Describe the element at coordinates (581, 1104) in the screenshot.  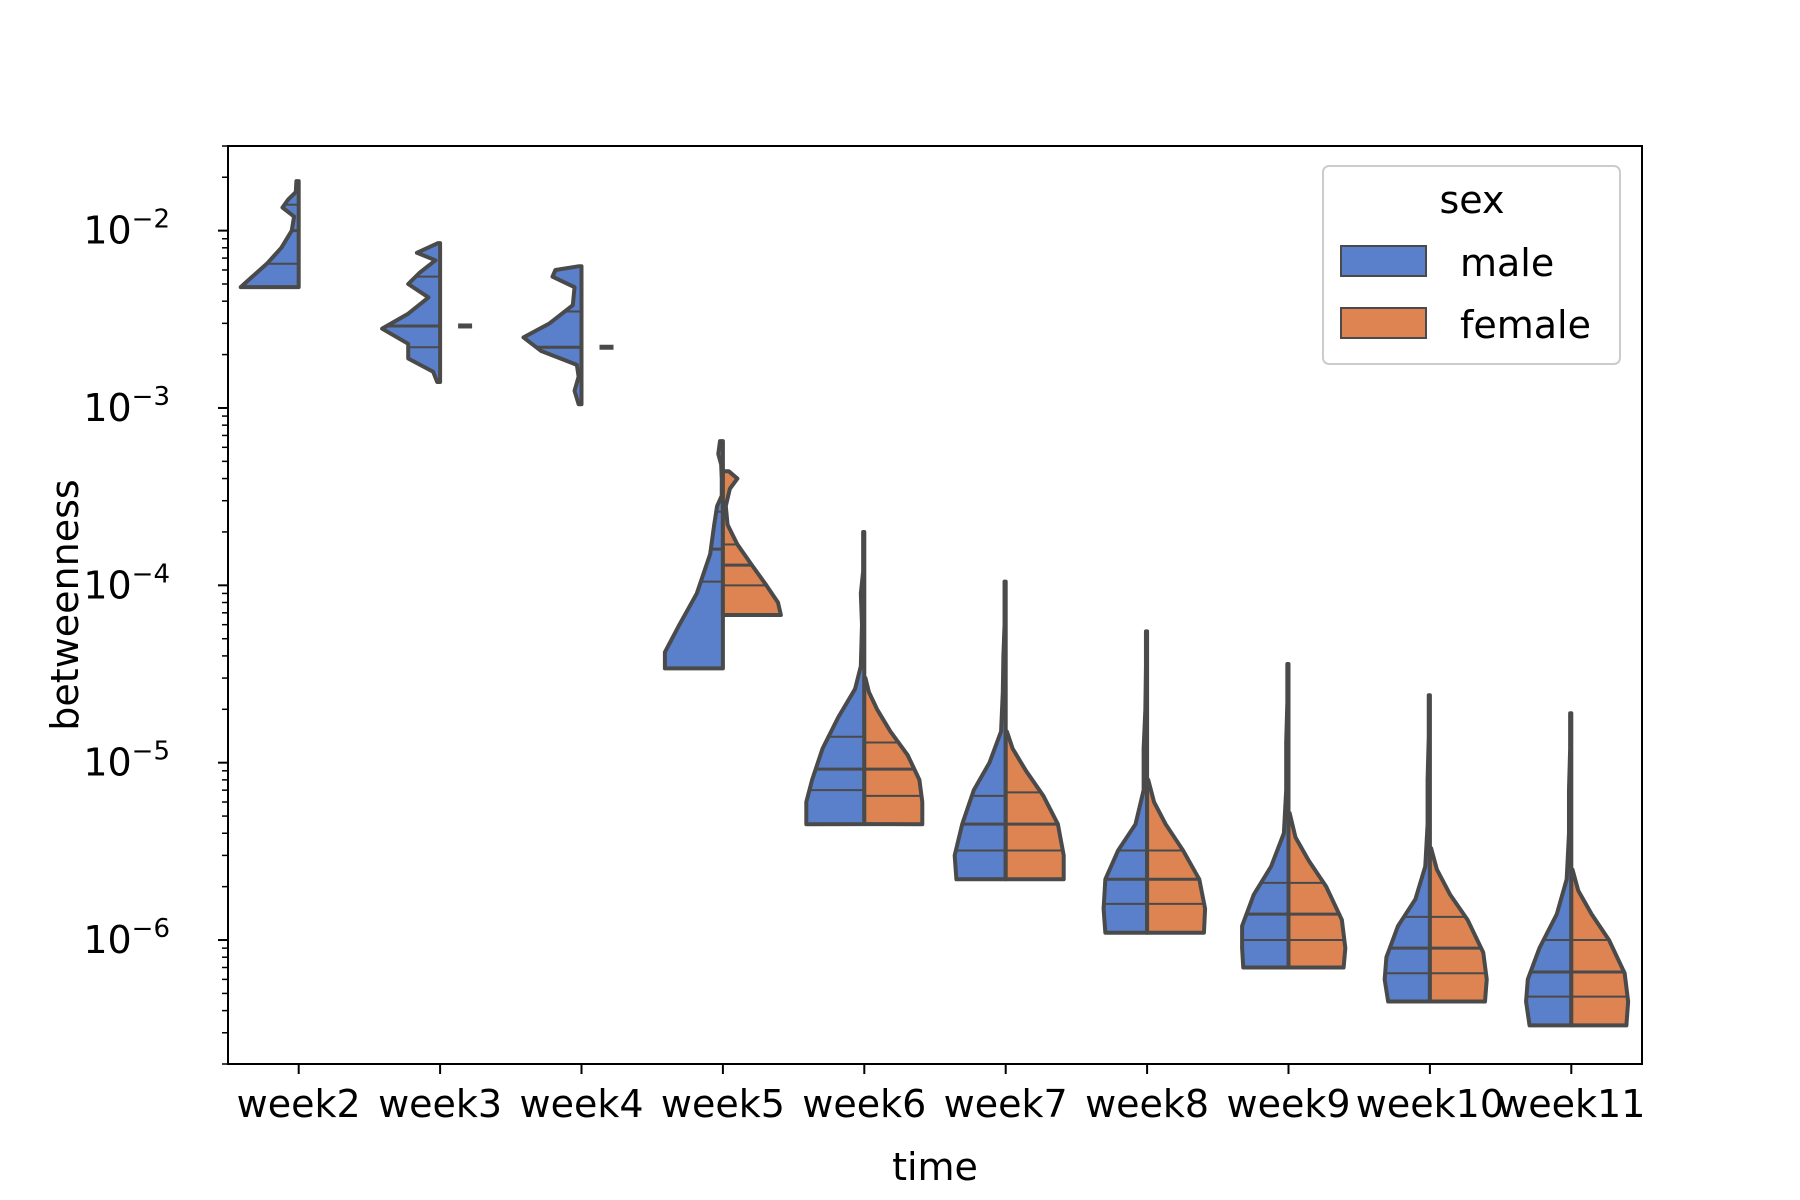
I see `x-tick-label-week4: week4` at that location.